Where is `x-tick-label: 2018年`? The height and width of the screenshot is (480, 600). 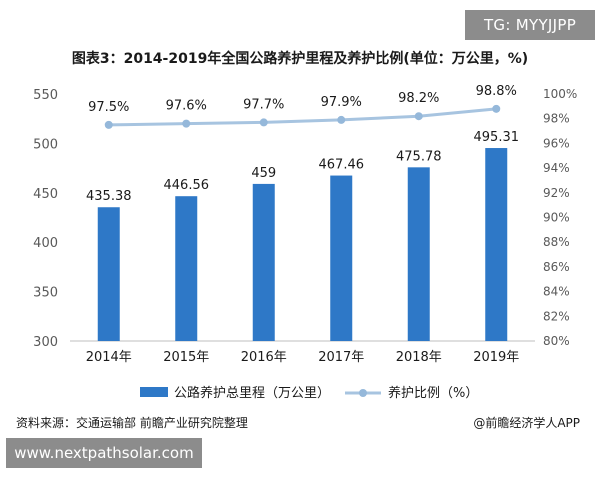 x-tick-label: 2018年 is located at coordinates (419, 357).